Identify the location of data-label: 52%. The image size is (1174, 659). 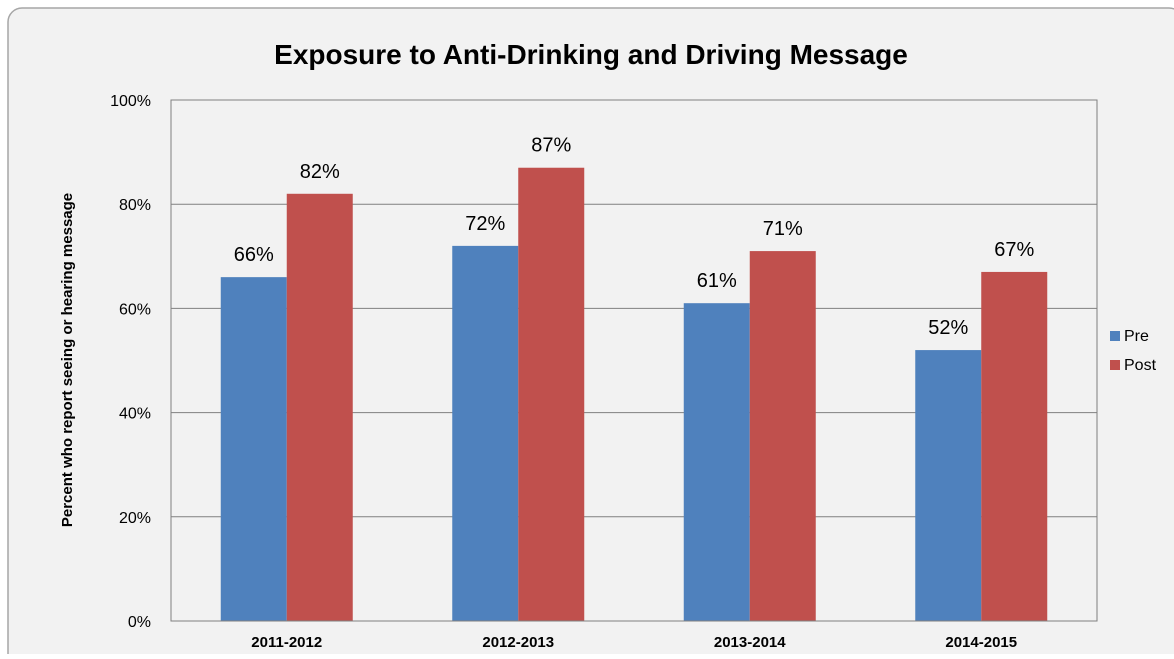
(948, 328).